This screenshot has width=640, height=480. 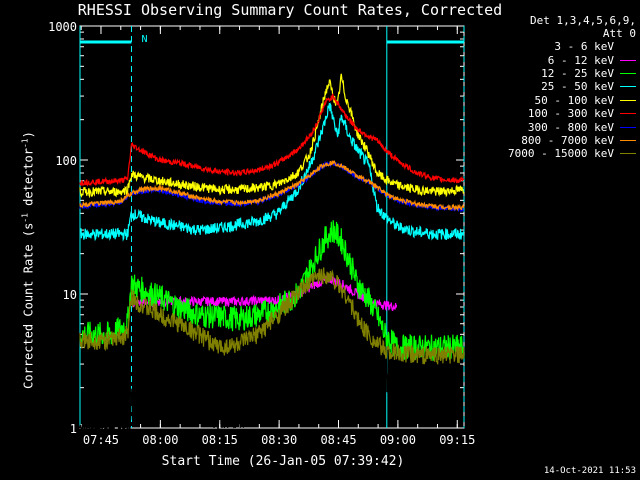 I want to click on x-axis-title: Start Time (26-Jan-05 07:39:42), so click(x=283, y=461).